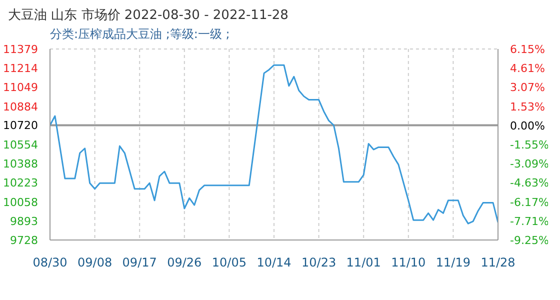  Describe the element at coordinates (529, 183) in the screenshot. I see `y2-tick-label: -4.63%` at that location.